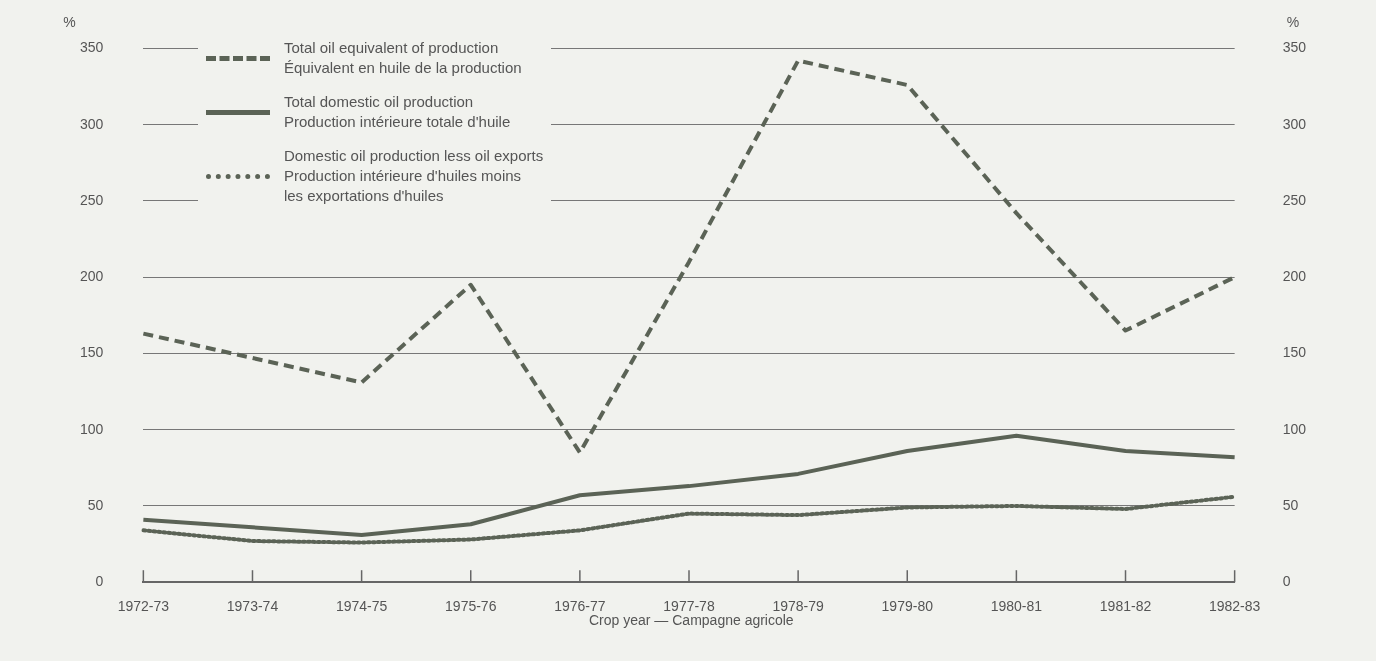  I want to click on y2-tick-label: 250, so click(1294, 199).